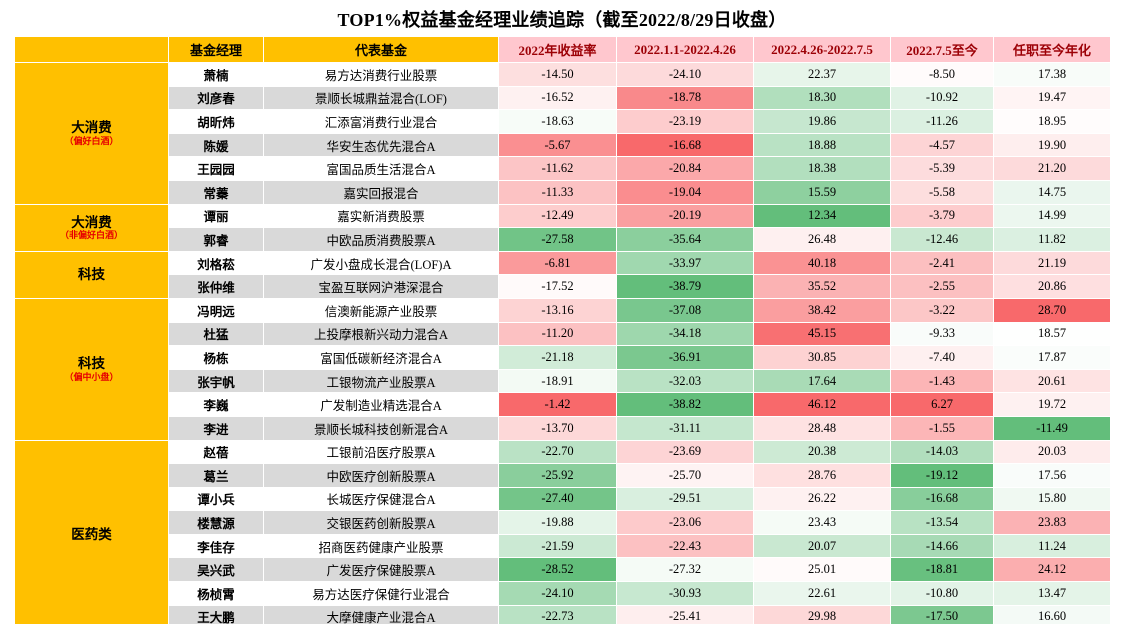 Image resolution: width=1124 pixels, height=624 pixels. Describe the element at coordinates (563, 614) in the screenshot. I see `table-row: 王大鹏 大摩健康产业混合A -22.73 -25.41 29.98 -17.50 16.60` at that location.